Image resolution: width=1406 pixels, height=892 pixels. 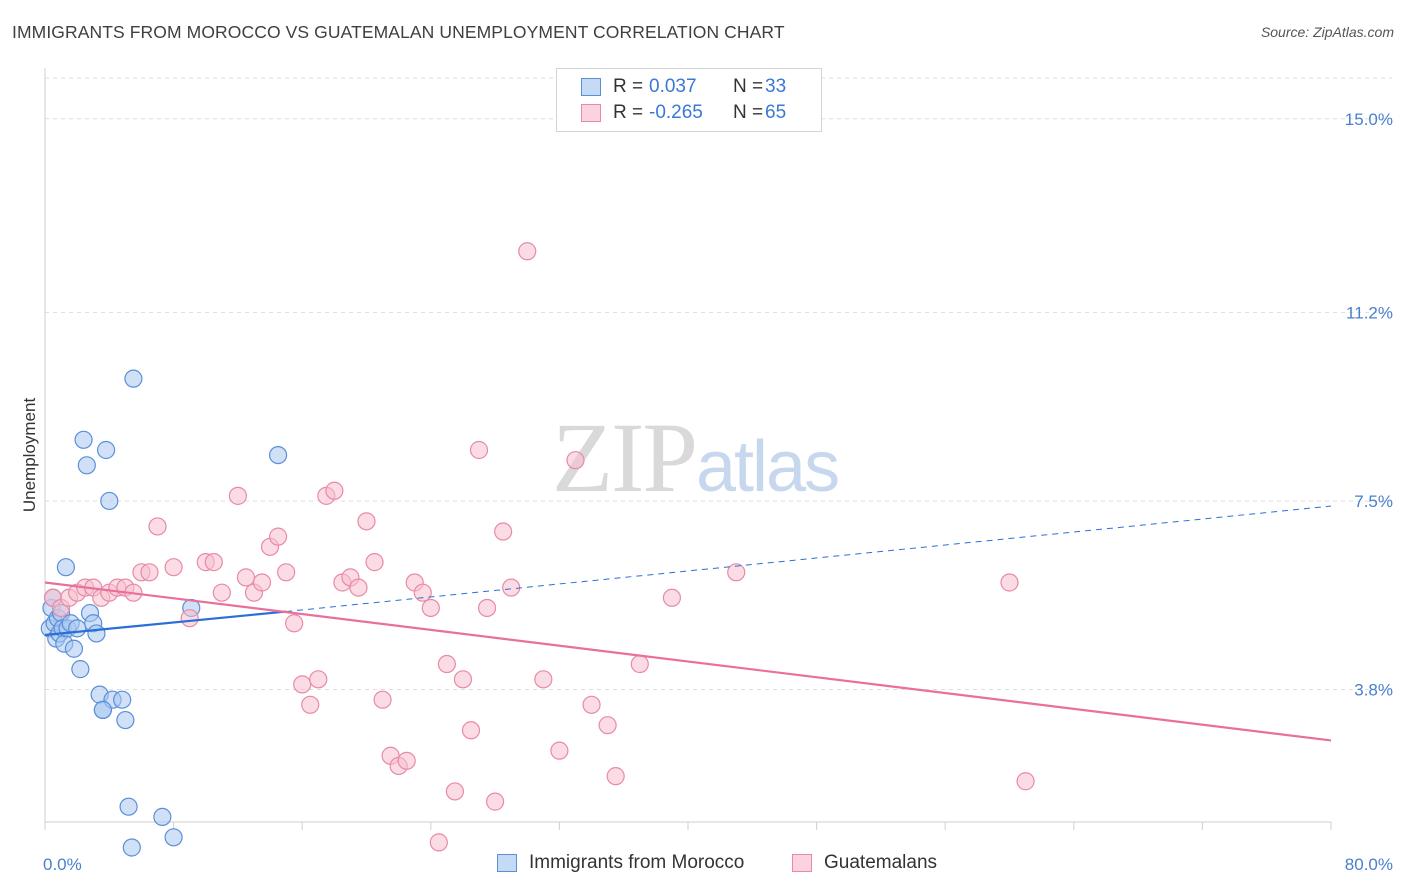 What do you see at coordinates (62, 864) in the screenshot?
I see `x-tick-label: 0.0%` at bounding box center [62, 864].